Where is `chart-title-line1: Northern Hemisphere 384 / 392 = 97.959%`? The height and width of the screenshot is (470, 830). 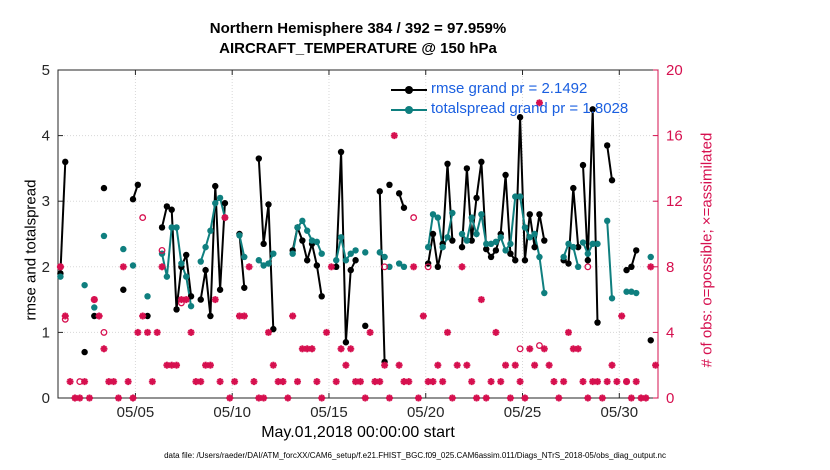 chart-title-line1: Northern Hemisphere 384 / 392 = 97.959% is located at coordinates (358, 28).